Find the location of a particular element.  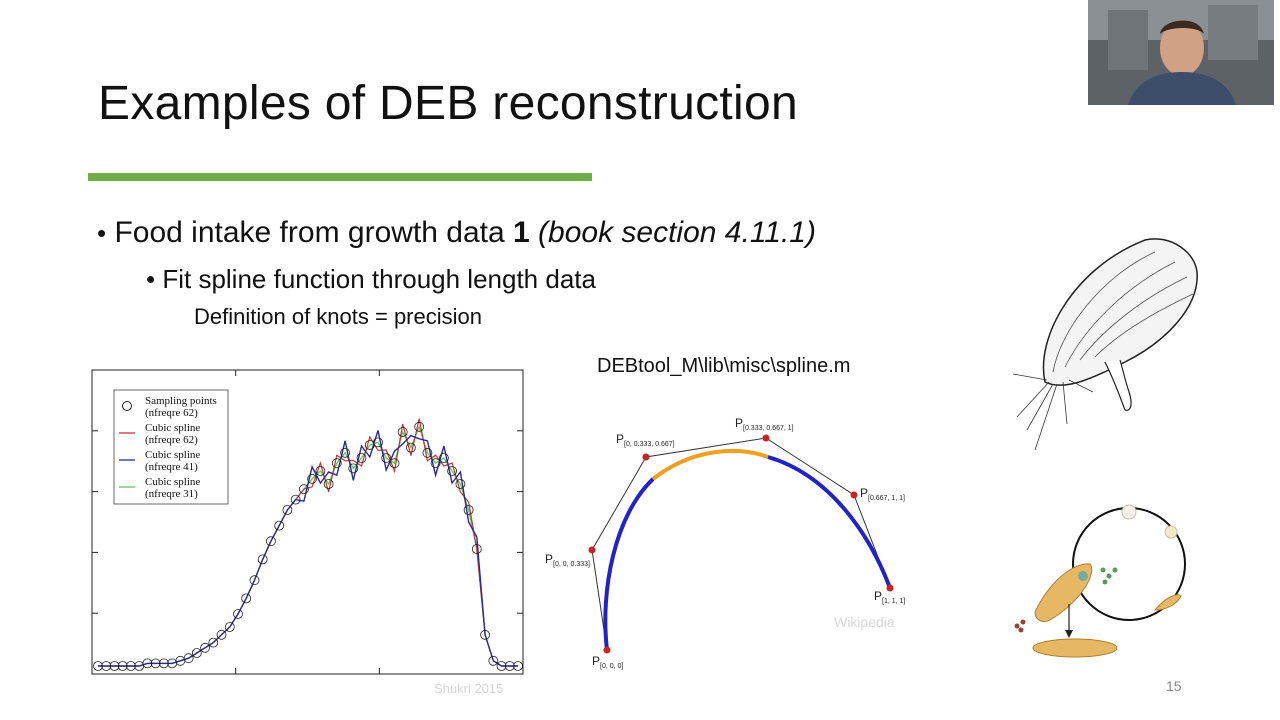

control-polygon is located at coordinates (741, 544).